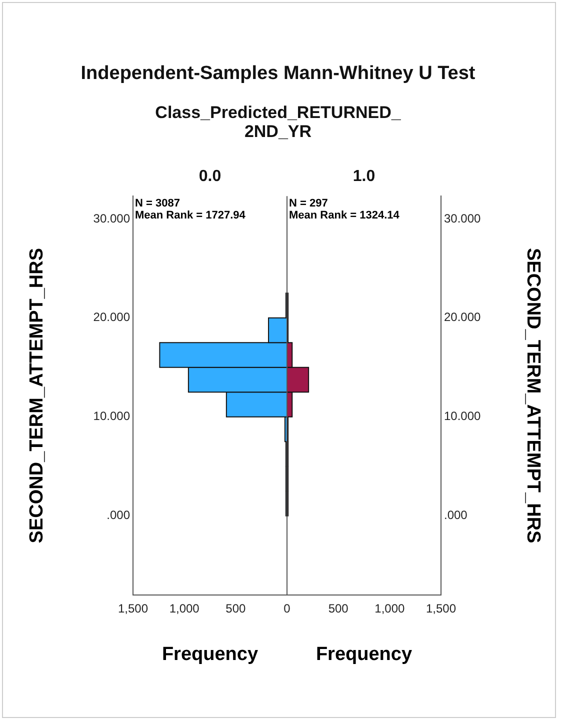 The height and width of the screenshot is (725, 570). Describe the element at coordinates (157, 204) in the screenshot. I see `annotation: N = 3087` at that location.